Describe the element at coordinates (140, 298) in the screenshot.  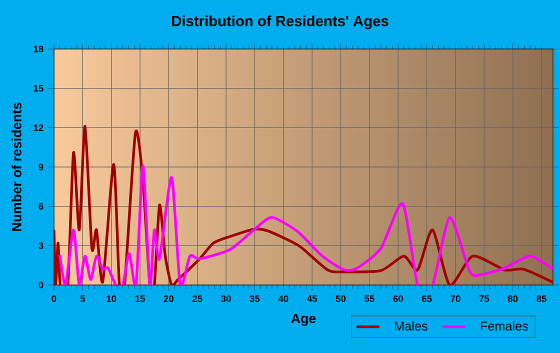
I see `x-tick-label: 15` at that location.